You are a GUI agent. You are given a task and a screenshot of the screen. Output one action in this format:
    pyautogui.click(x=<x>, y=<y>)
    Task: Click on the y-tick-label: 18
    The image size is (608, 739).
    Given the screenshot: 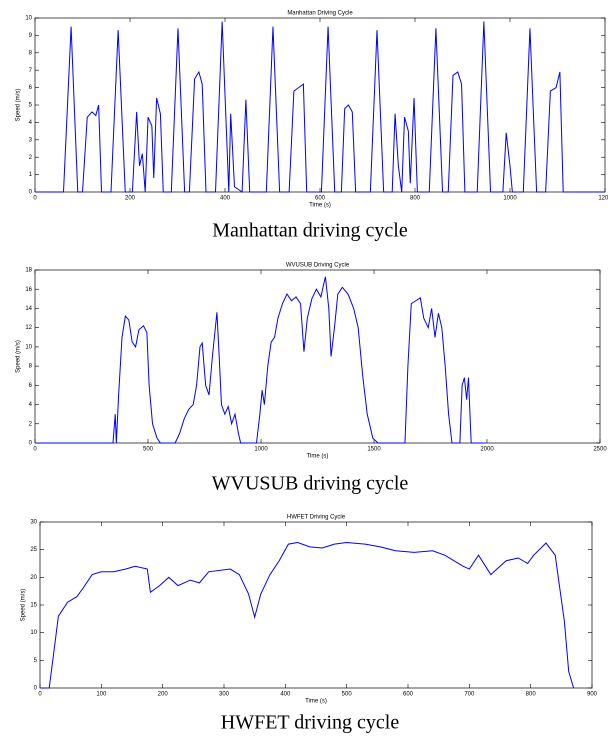 What is the action you would take?
    pyautogui.click(x=28, y=271)
    